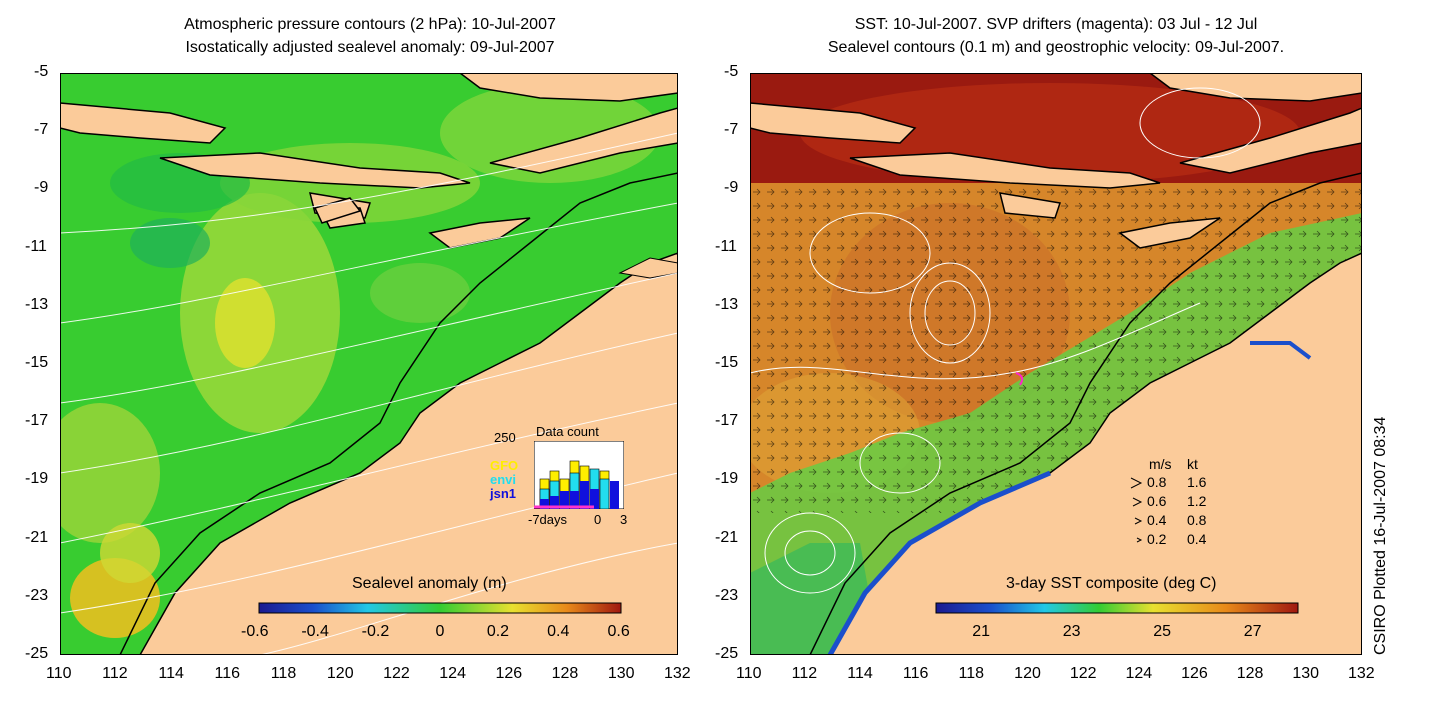  What do you see at coordinates (1160, 464) in the screenshot?
I see `velocity-key-header-ms: m/s` at bounding box center [1160, 464].